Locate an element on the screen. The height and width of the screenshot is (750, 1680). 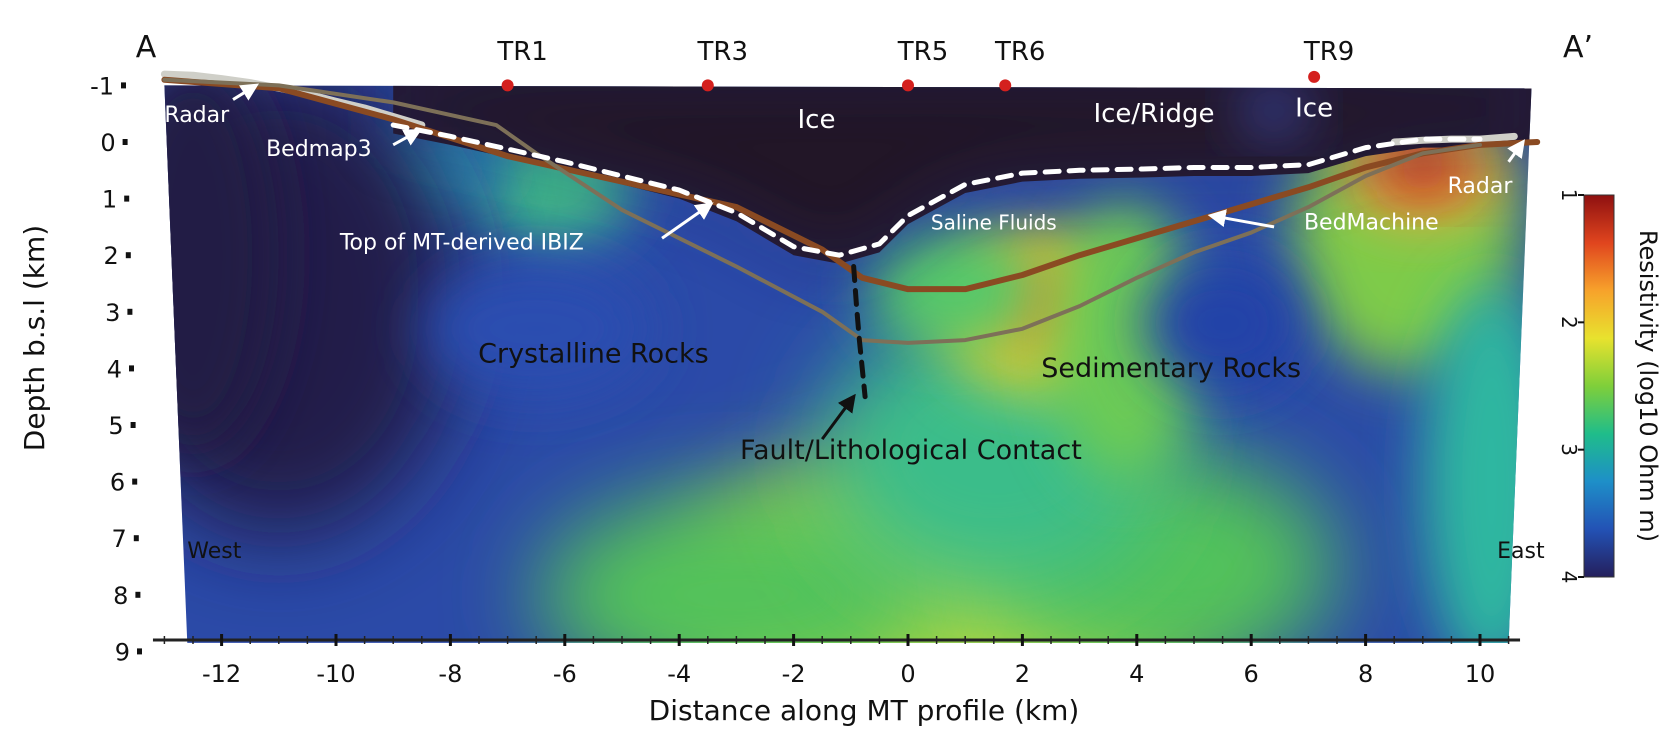
y-tick-label: 3 is located at coordinates (112, 313).